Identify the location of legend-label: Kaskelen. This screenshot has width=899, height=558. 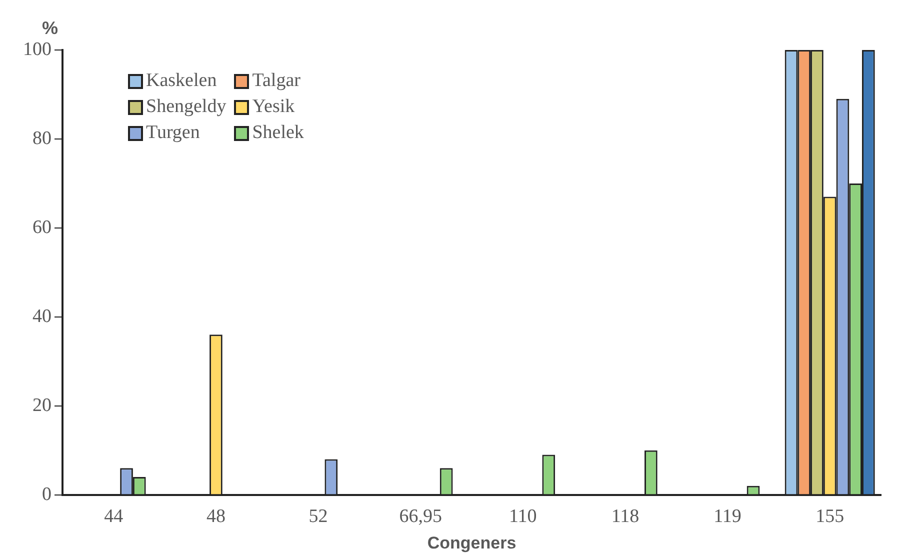
(181, 81).